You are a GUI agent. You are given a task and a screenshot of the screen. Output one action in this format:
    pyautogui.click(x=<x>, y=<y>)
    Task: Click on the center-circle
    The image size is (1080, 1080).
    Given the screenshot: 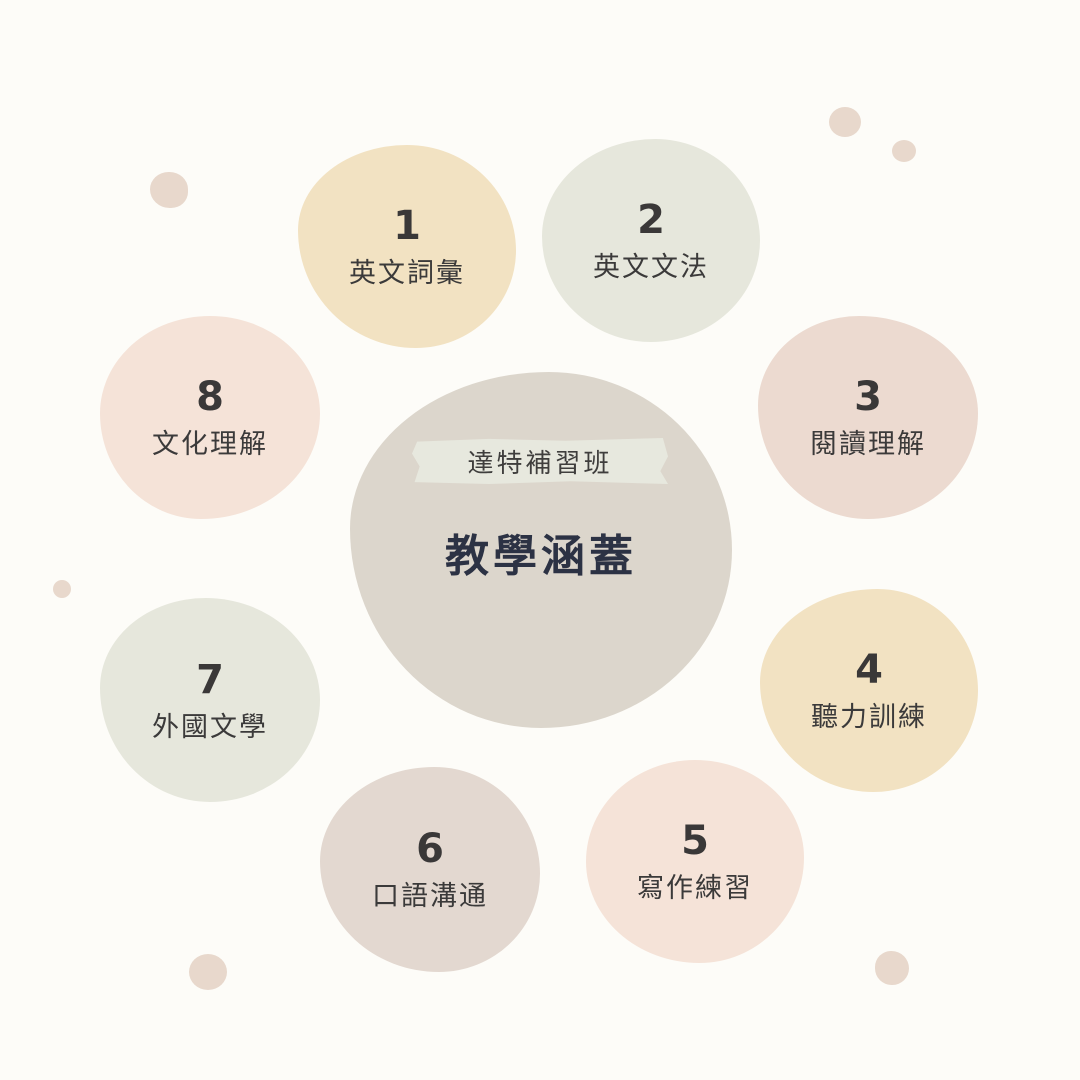 What is the action you would take?
    pyautogui.click(x=541, y=550)
    